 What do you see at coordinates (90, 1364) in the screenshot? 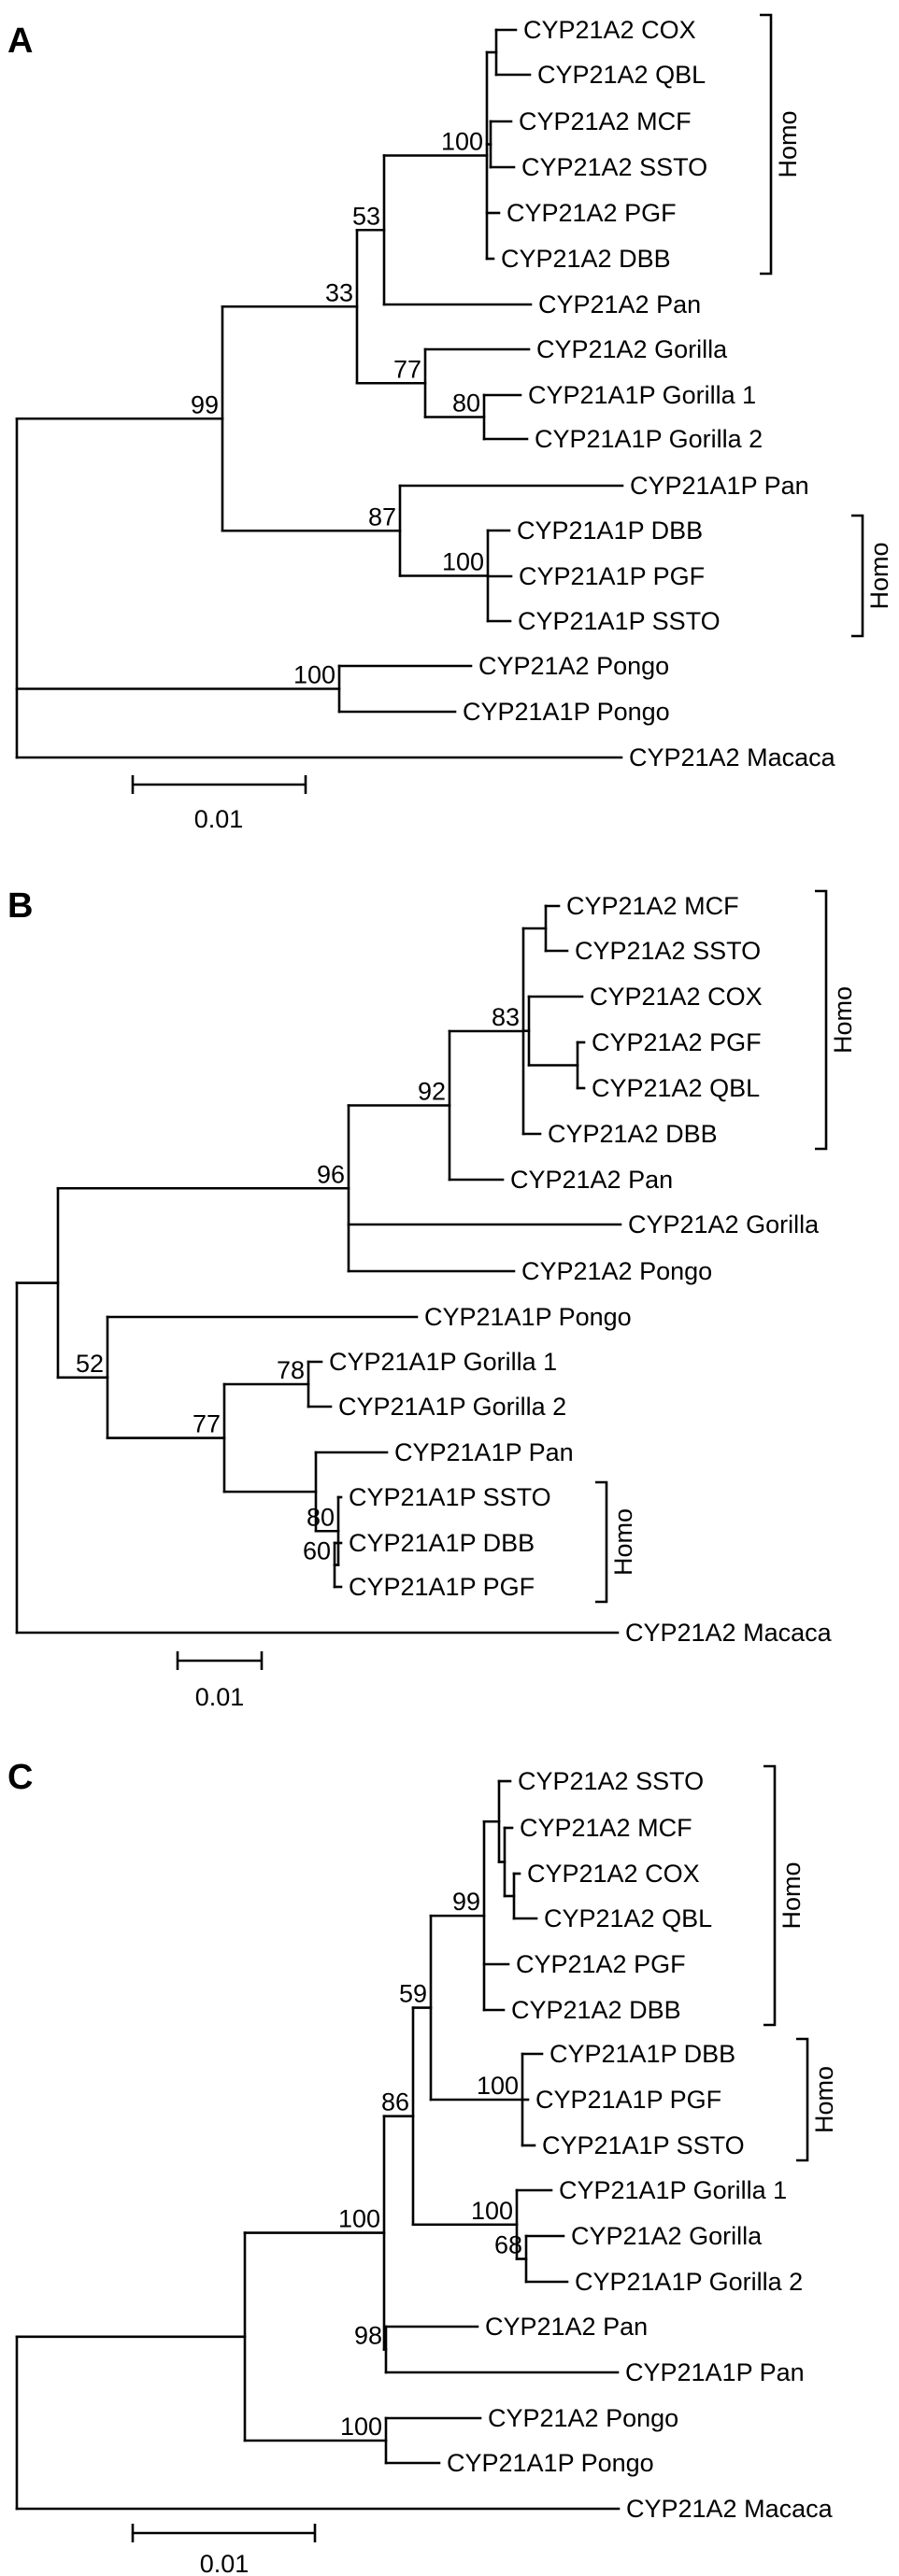
I see `bootstrap-value: 52` at bounding box center [90, 1364].